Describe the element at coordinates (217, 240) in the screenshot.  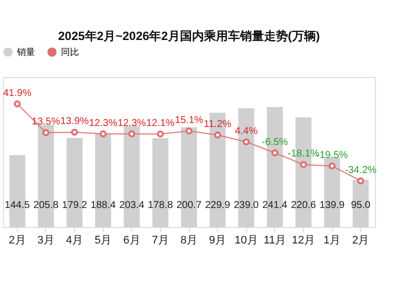
I see `x-tick-label: 9月` at that location.